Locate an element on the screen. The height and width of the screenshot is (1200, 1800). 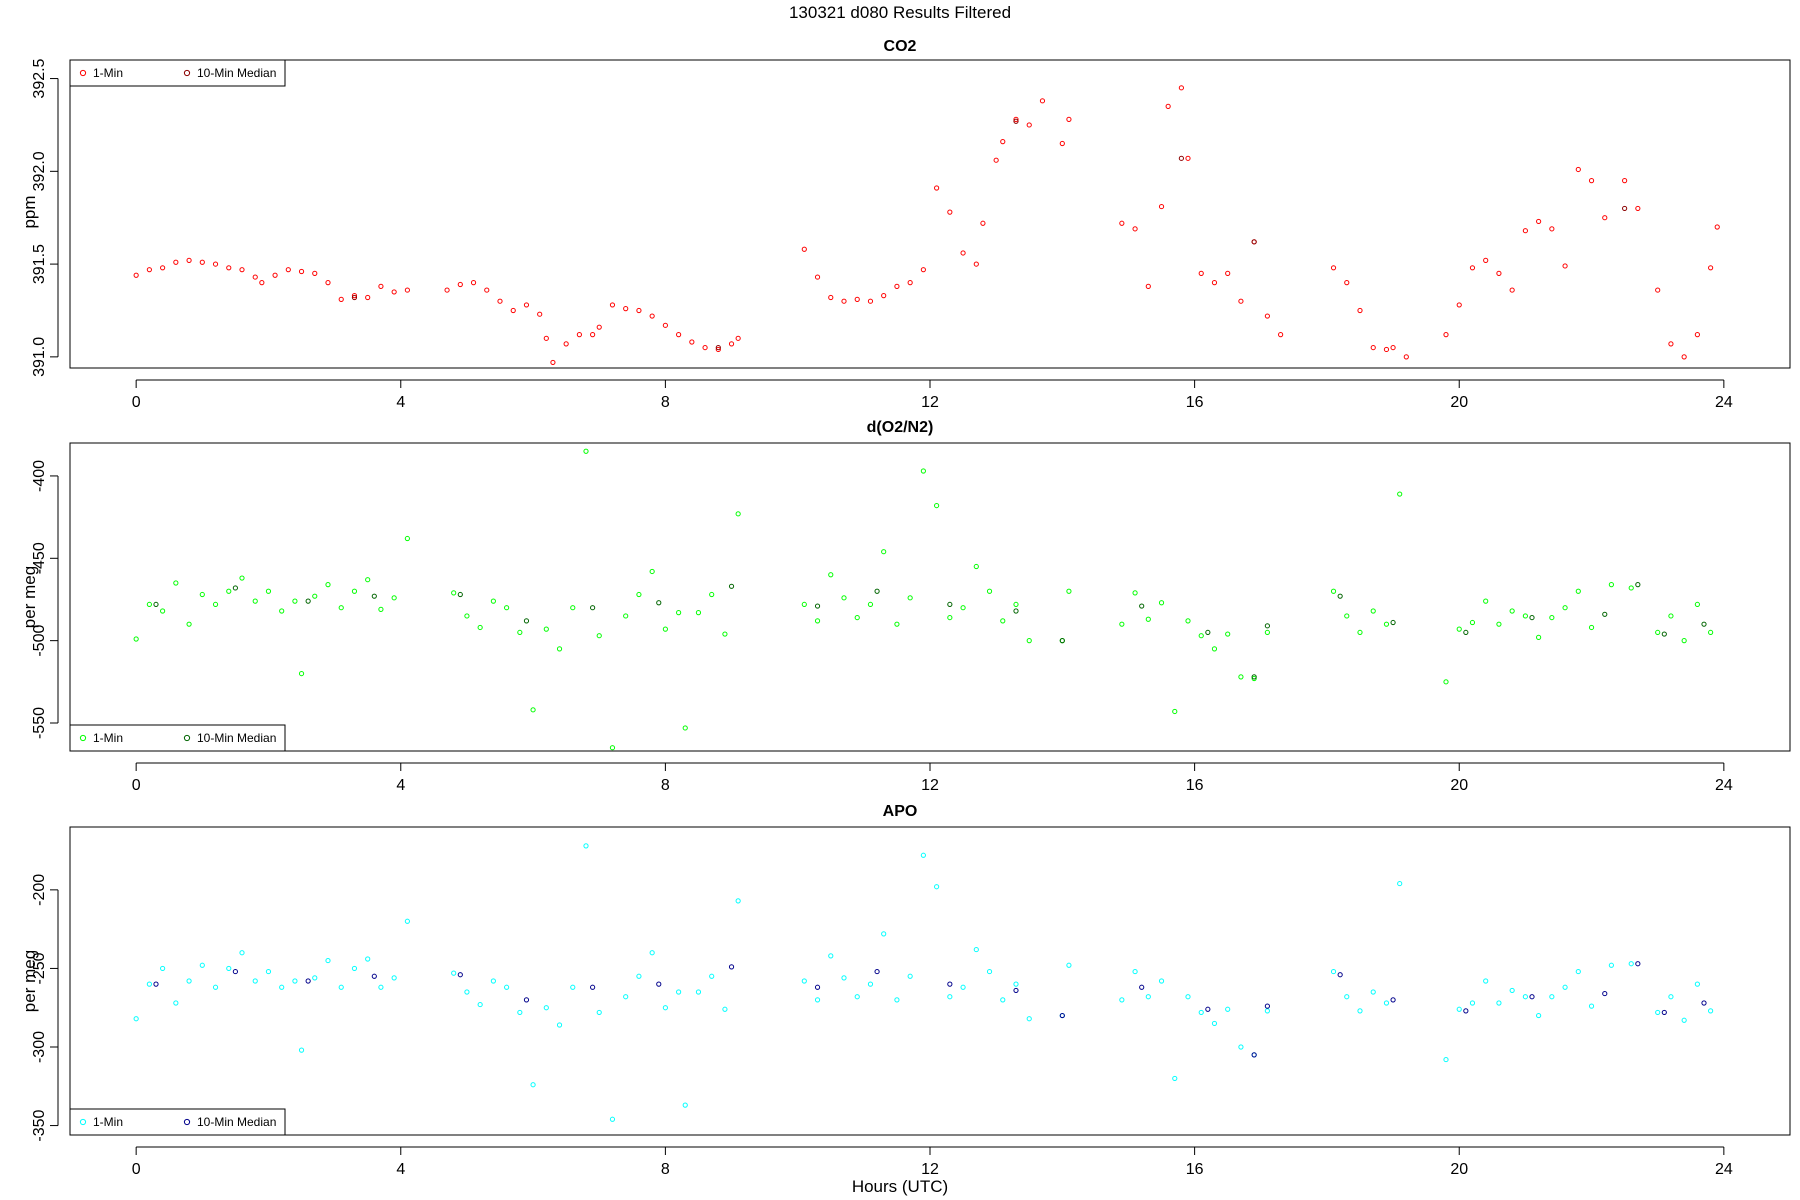
co2-x-tick-label: 20 is located at coordinates (1459, 402).